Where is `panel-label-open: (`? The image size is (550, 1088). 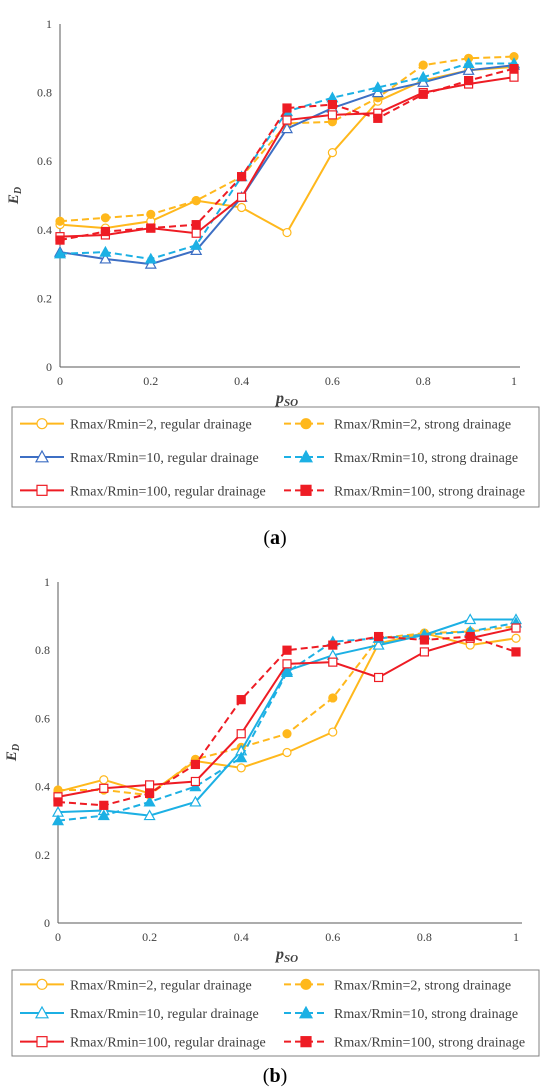 panel-label-open: ( is located at coordinates (266, 538).